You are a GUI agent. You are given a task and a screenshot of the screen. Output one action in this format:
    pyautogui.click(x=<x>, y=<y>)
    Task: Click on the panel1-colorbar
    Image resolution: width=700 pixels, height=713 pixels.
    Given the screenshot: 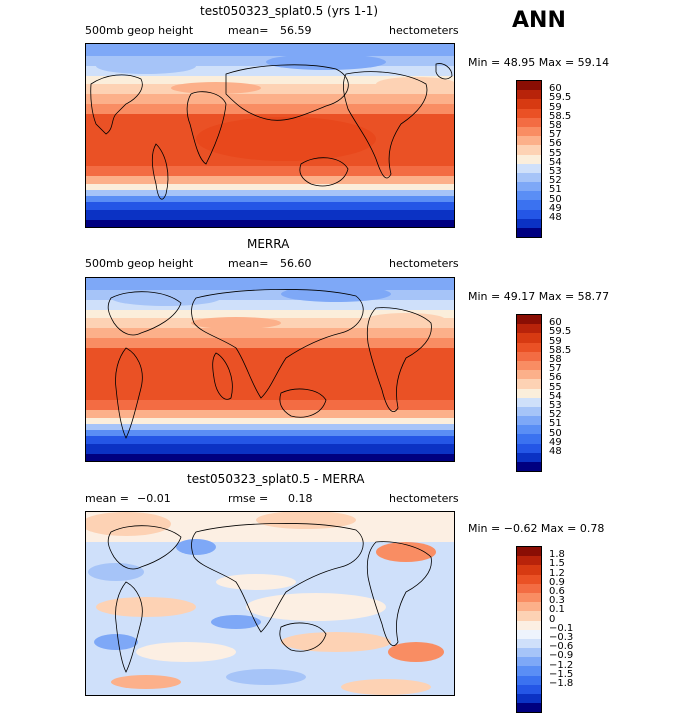 What is the action you would take?
    pyautogui.click(x=529, y=159)
    